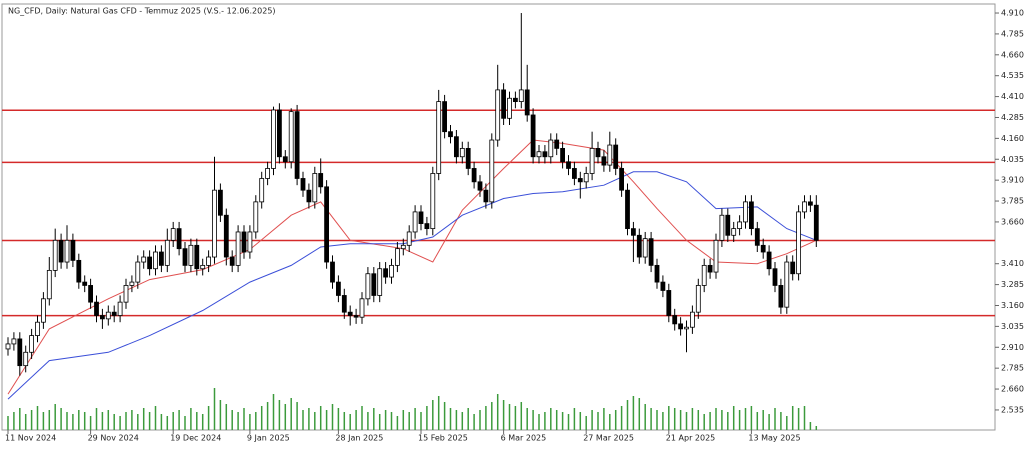  I want to click on x-tick-label: 27 Mar 2025, so click(608, 438).